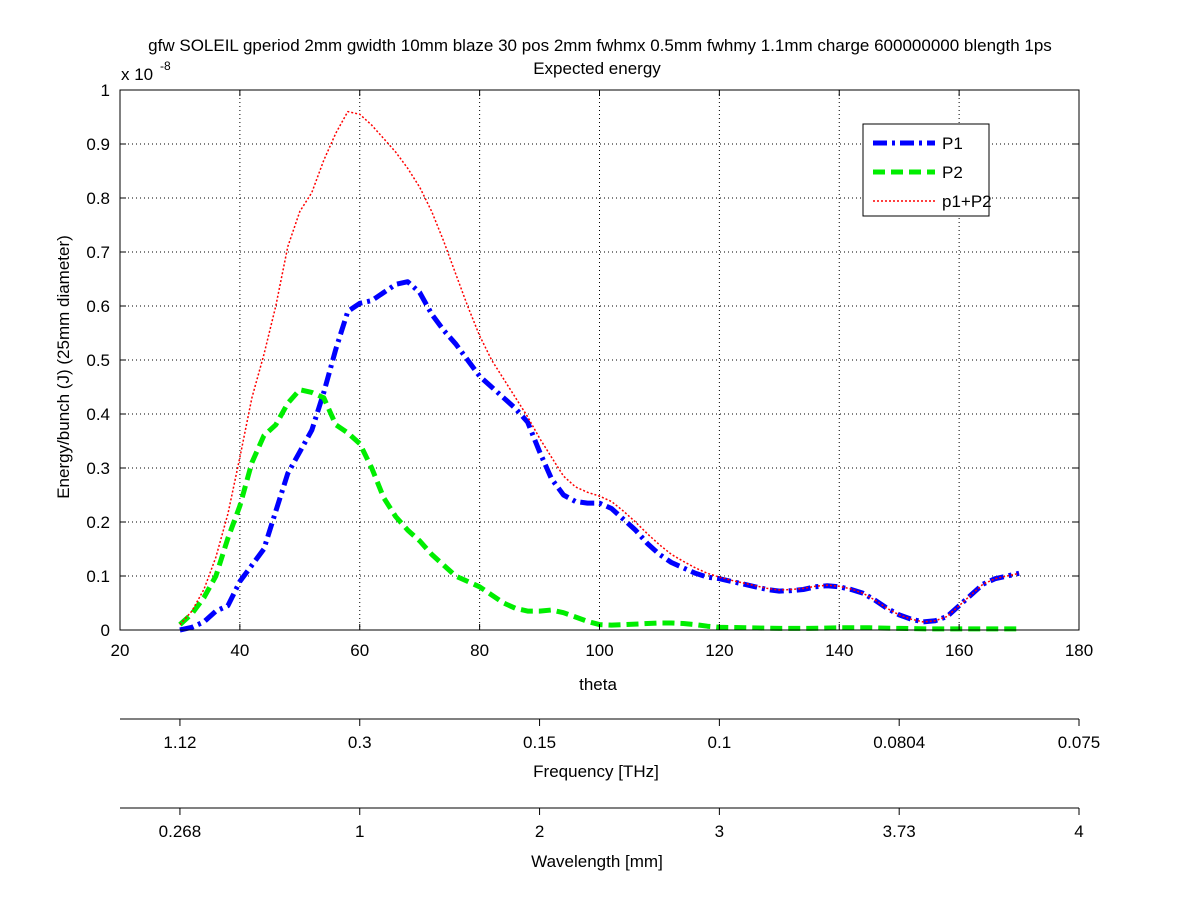  What do you see at coordinates (952, 143) in the screenshot?
I see `legend-label: P1` at bounding box center [952, 143].